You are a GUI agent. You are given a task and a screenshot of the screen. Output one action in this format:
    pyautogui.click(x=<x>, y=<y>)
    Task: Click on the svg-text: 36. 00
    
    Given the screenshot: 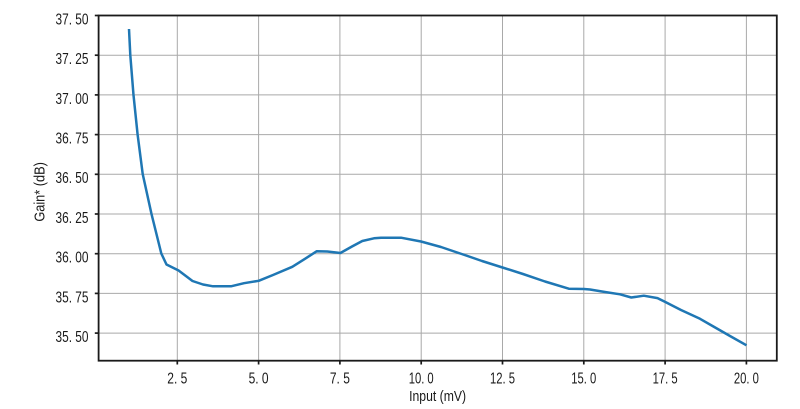 What is the action you would take?
    pyautogui.click(x=72, y=258)
    